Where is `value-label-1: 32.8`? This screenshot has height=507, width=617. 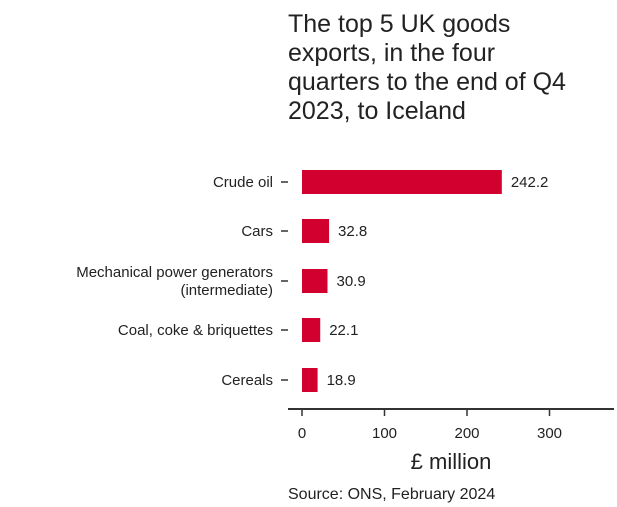 value-label-1: 32.8 is located at coordinates (352, 231).